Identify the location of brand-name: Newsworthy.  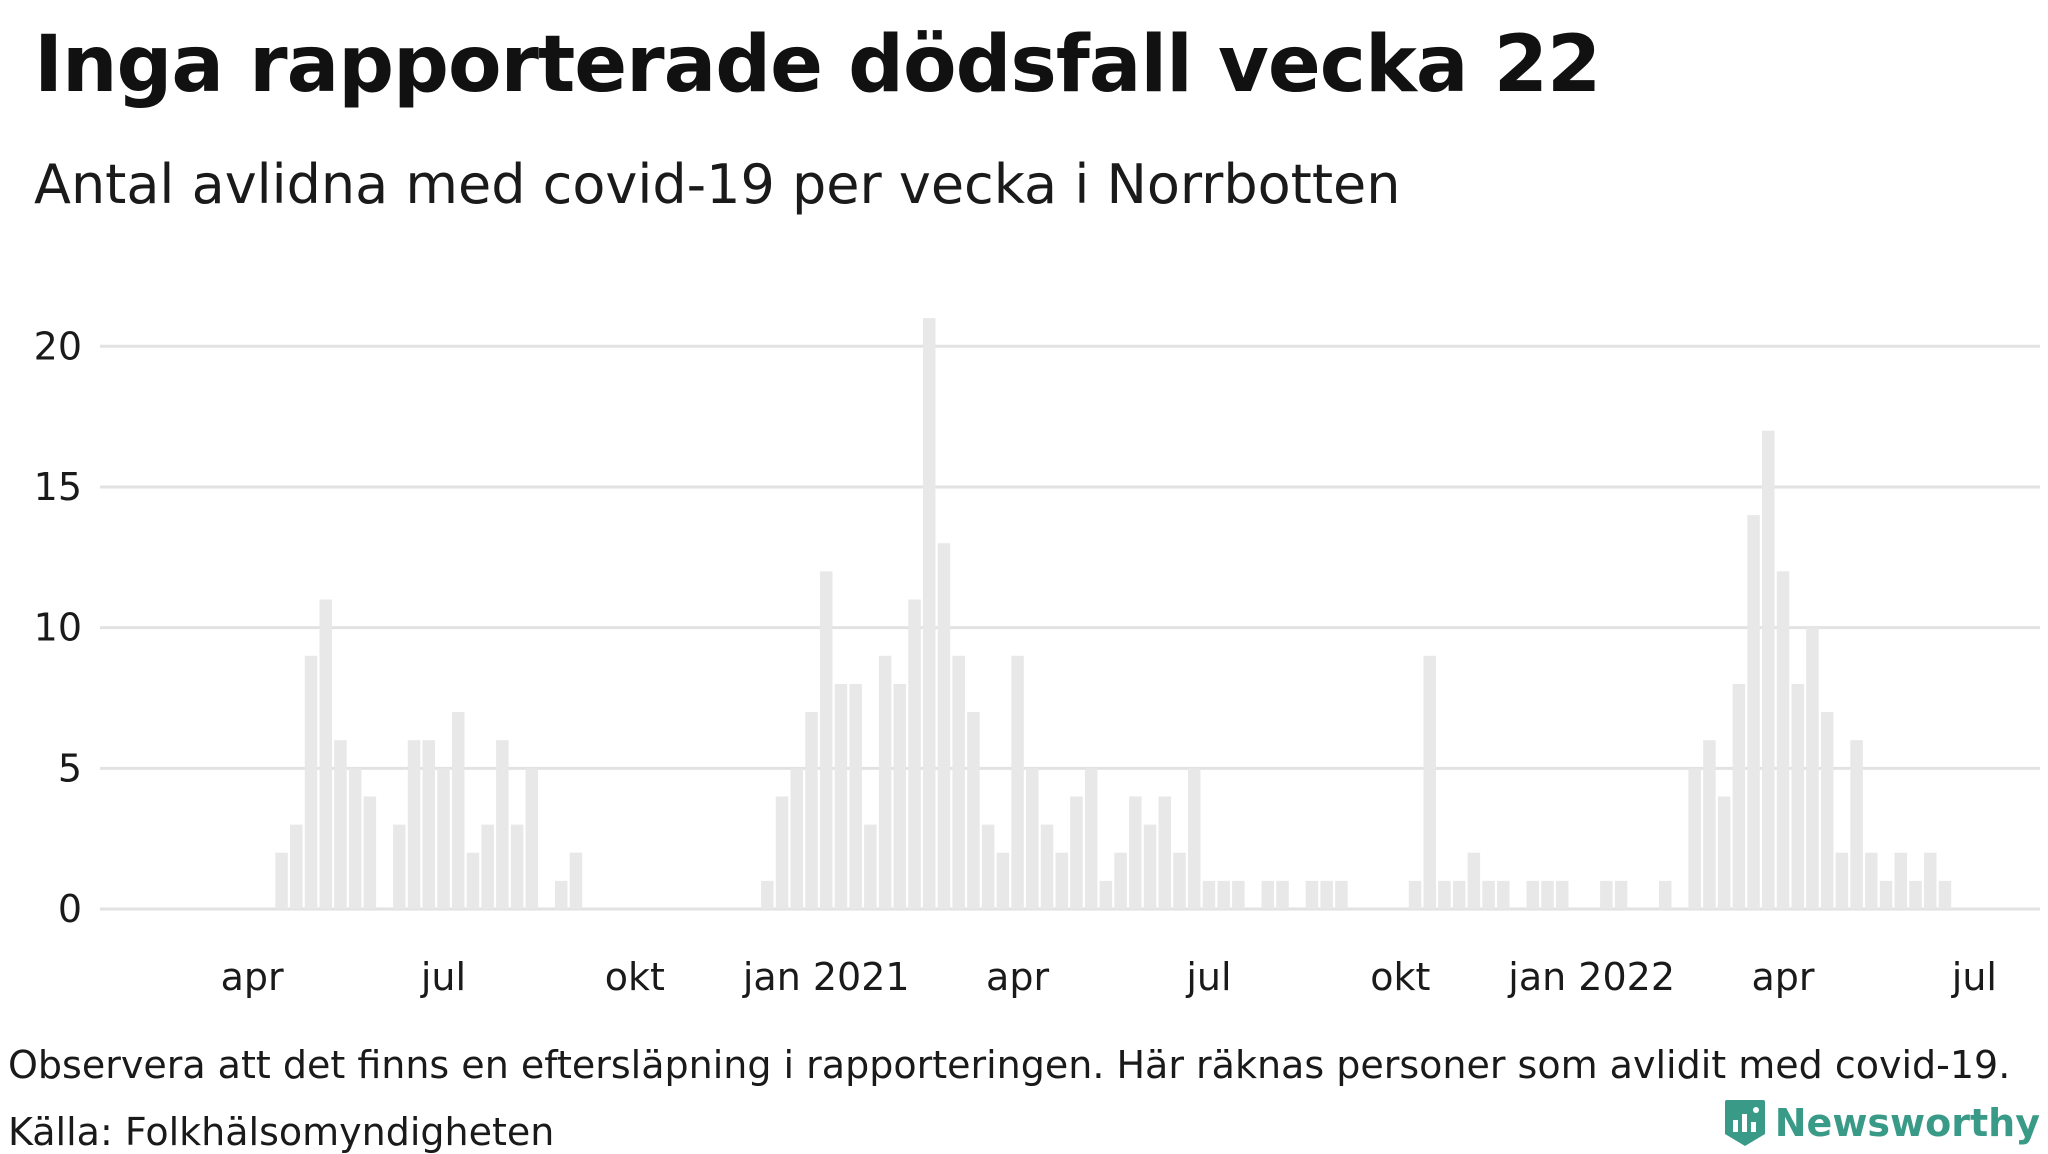
(1907, 1123).